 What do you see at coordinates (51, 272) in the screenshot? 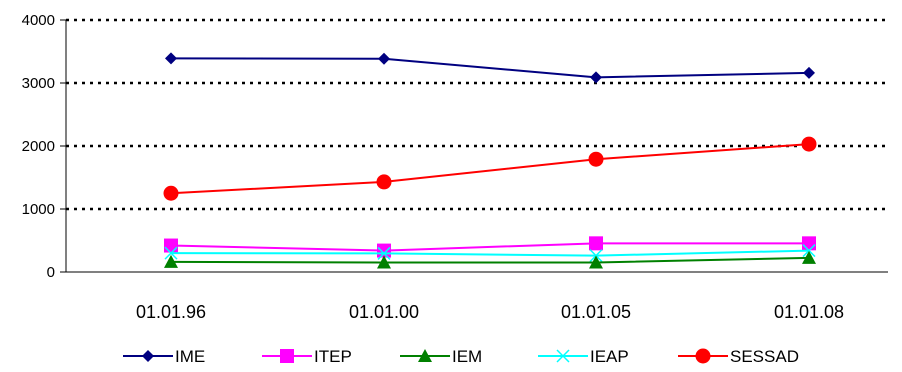
I see `y-tick-label: 0` at bounding box center [51, 272].